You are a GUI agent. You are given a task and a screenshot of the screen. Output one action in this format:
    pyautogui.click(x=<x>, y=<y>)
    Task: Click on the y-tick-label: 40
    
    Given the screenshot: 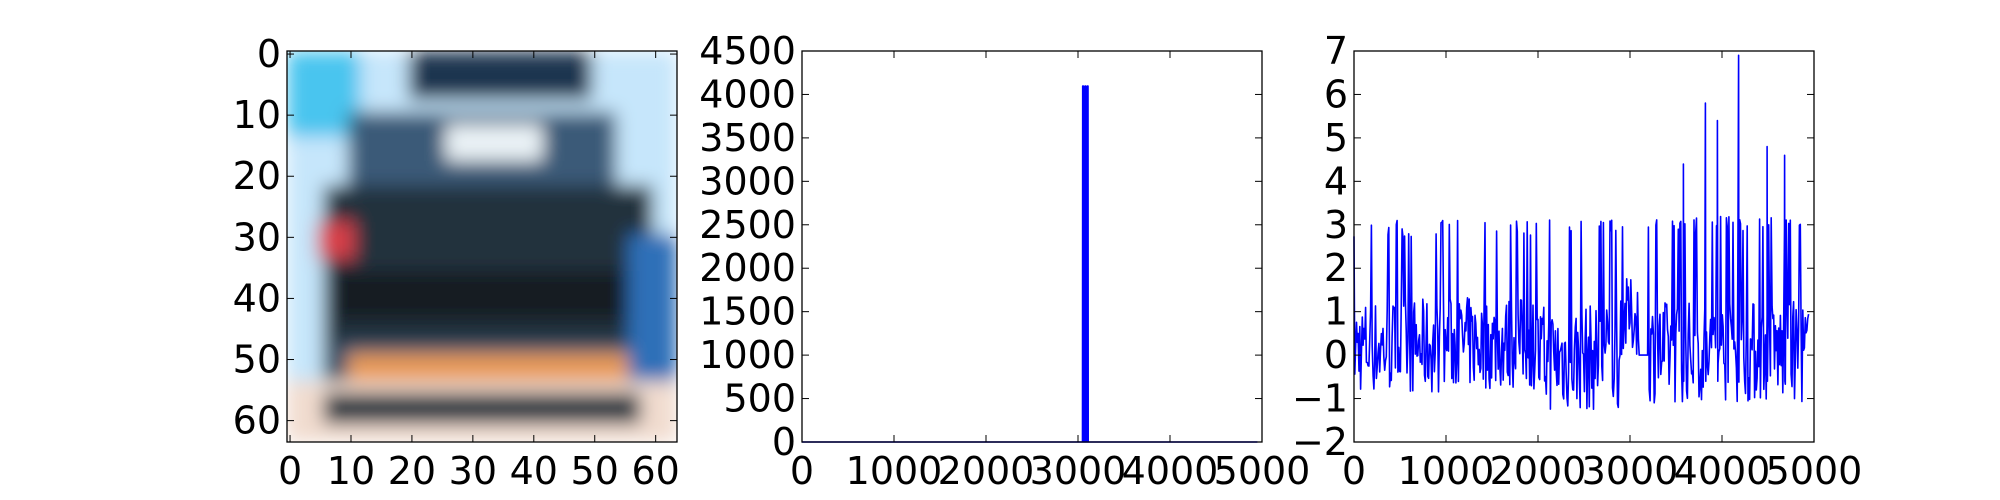 What is the action you would take?
    pyautogui.click(x=257, y=298)
    